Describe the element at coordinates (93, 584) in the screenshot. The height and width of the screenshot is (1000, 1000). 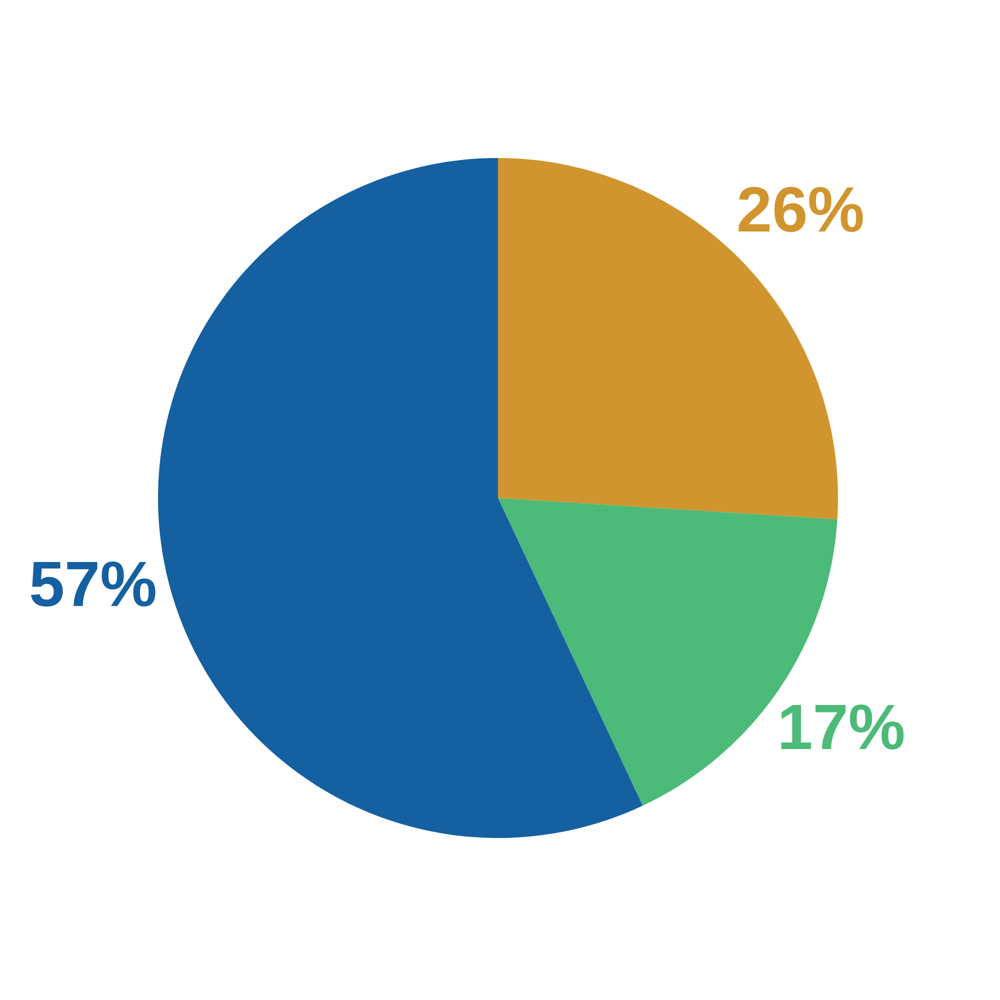
I see `data-label: 57%` at that location.